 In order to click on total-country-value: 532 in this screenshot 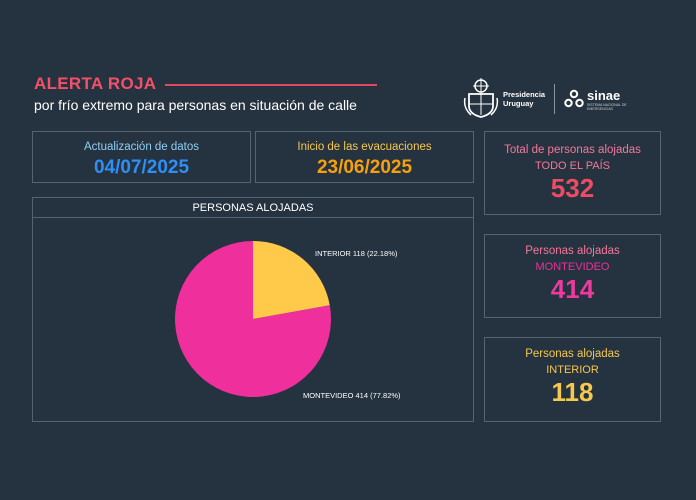, I will do `click(572, 188)`.